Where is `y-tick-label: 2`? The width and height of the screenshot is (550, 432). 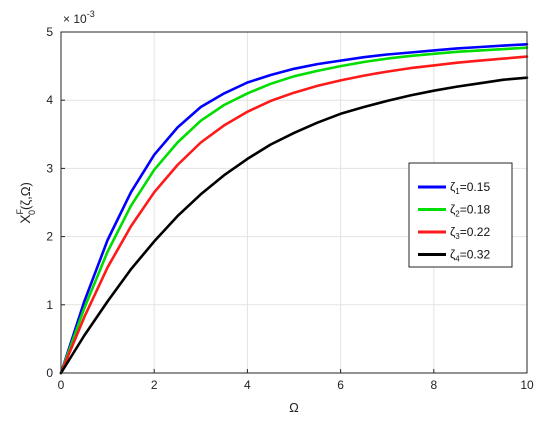
y-tick-label: 2 is located at coordinates (49, 237).